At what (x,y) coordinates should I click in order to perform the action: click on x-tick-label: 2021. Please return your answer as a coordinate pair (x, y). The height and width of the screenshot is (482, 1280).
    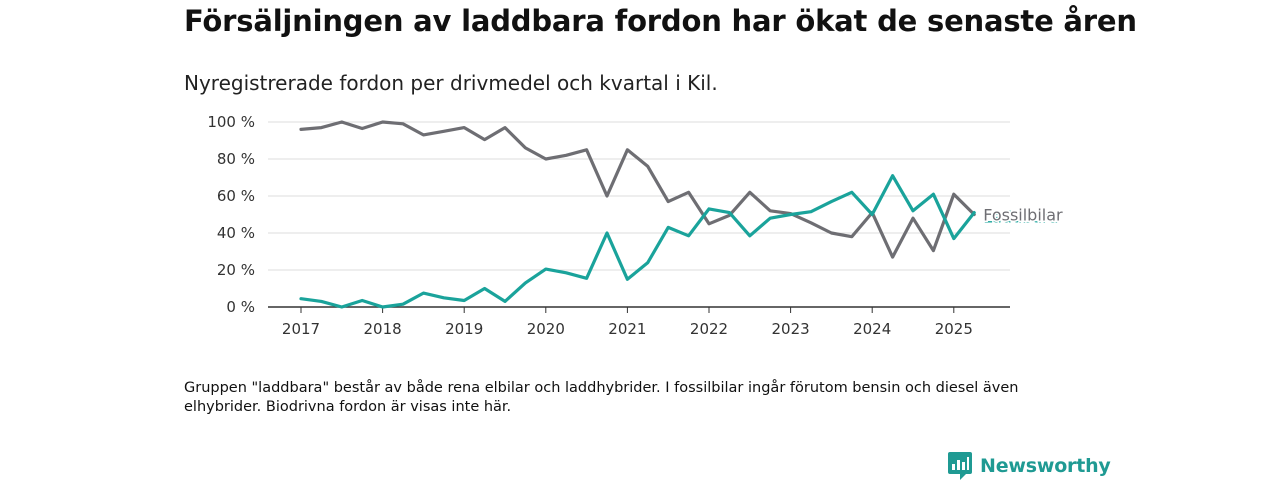
    Looking at the image, I should click on (627, 329).